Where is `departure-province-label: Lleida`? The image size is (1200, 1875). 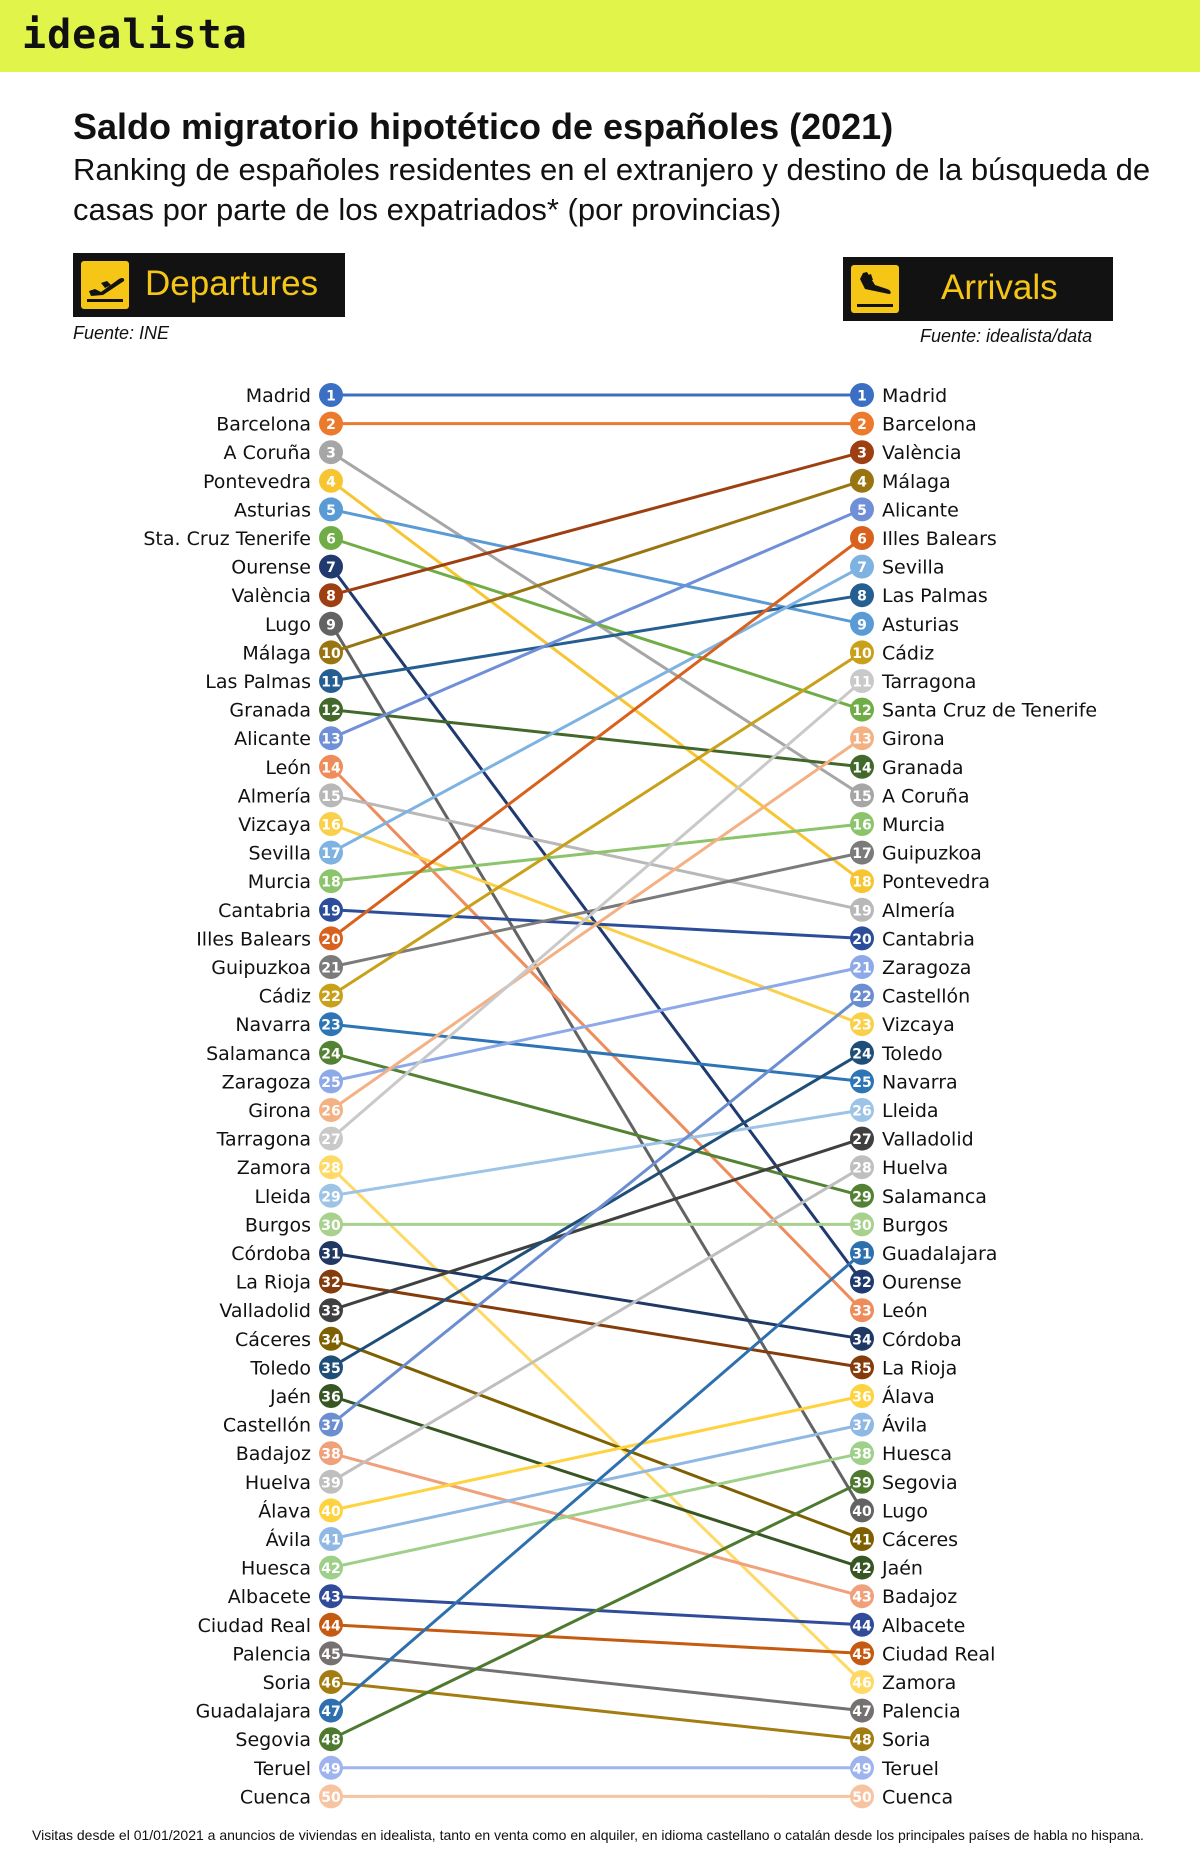
departure-province-label: Lleida is located at coordinates (282, 1197).